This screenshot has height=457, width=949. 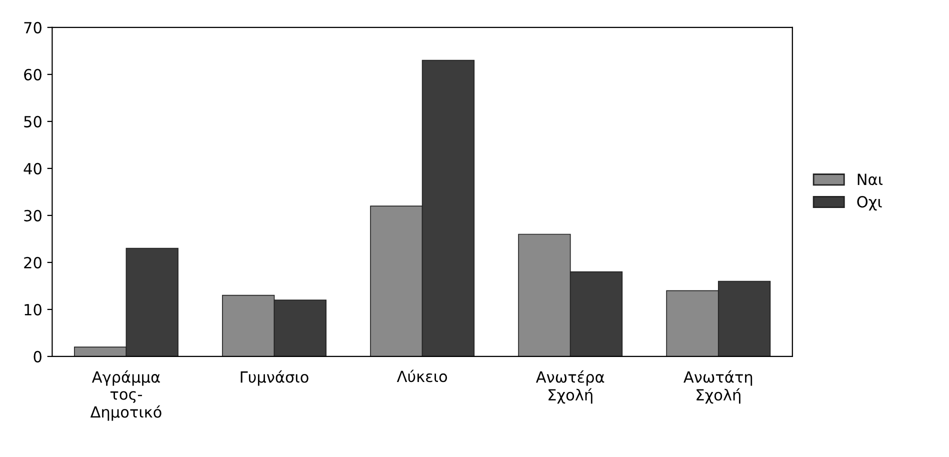 What do you see at coordinates (33, 122) in the screenshot?
I see `y-tick-label: 50` at bounding box center [33, 122].